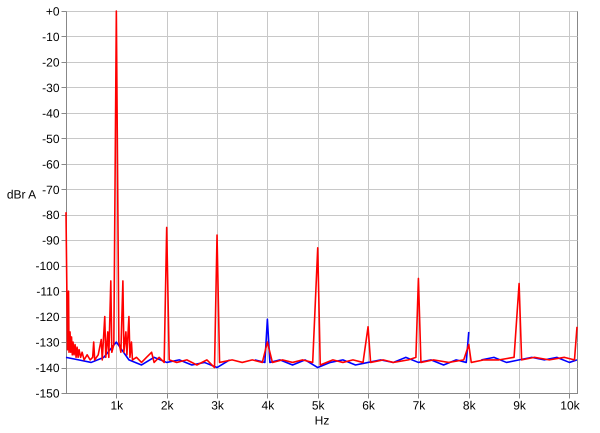 The height and width of the screenshot is (433, 600). Describe the element at coordinates (47, 393) in the screenshot. I see `y-tick-label: -150` at that location.